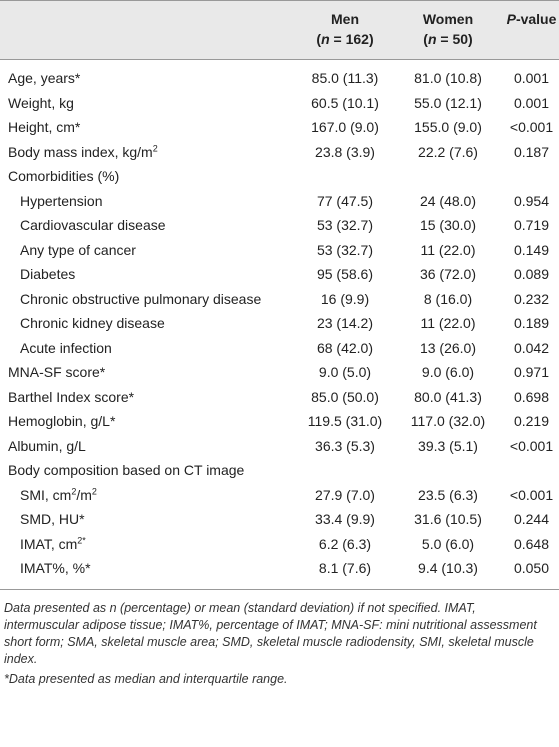 The width and height of the screenshot is (559, 747). Describe the element at coordinates (531, 298) in the screenshot. I see `value: 0.232` at that location.